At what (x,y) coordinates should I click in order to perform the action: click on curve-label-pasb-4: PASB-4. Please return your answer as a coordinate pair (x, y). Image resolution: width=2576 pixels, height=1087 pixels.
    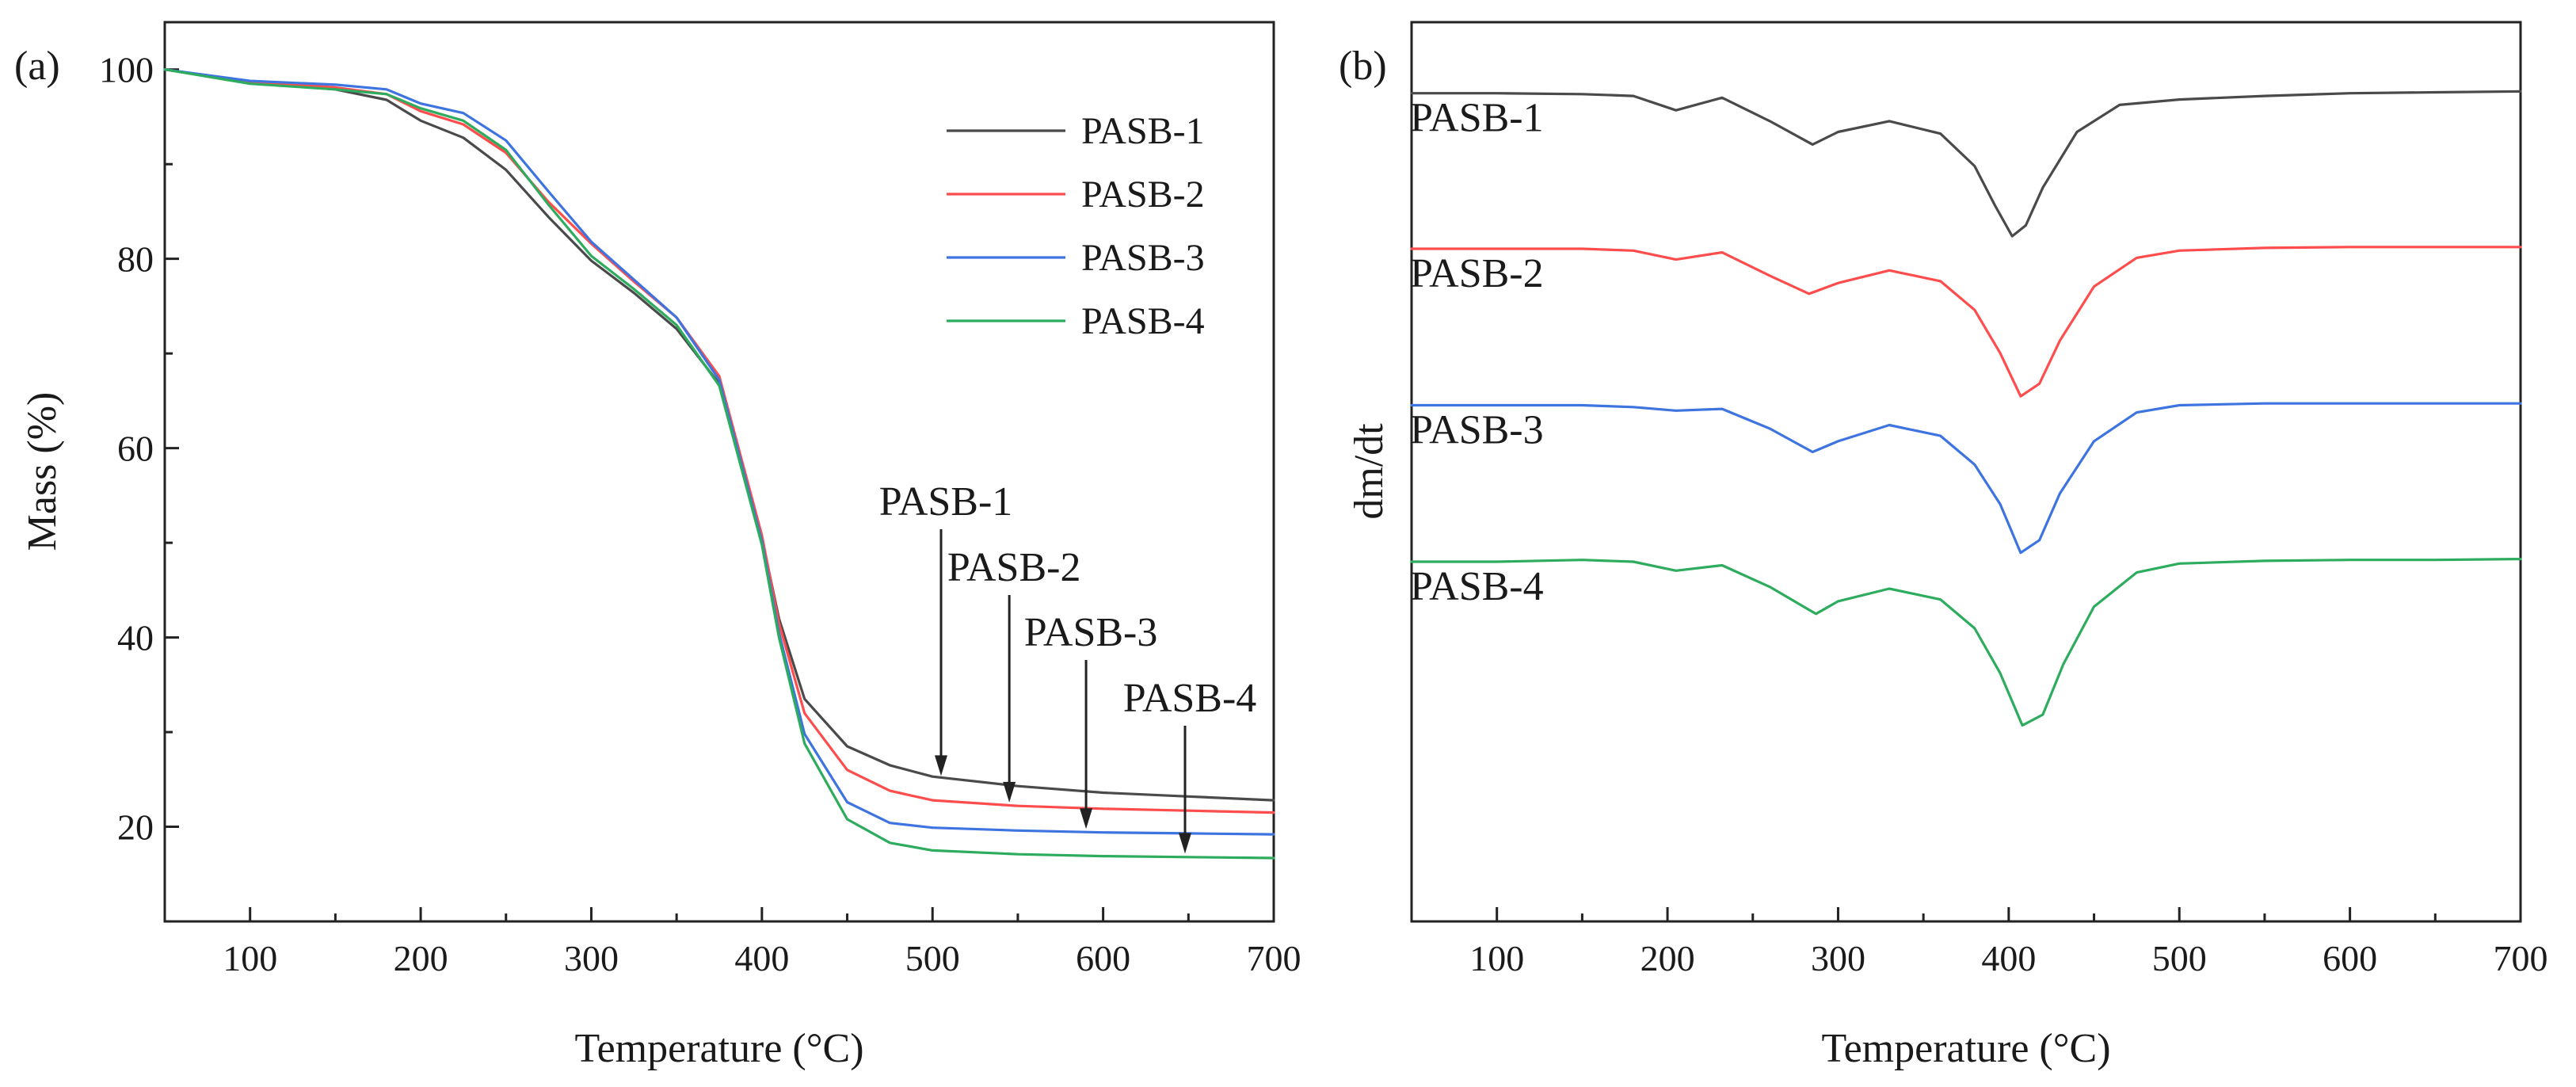
    Looking at the image, I should click on (1477, 586).